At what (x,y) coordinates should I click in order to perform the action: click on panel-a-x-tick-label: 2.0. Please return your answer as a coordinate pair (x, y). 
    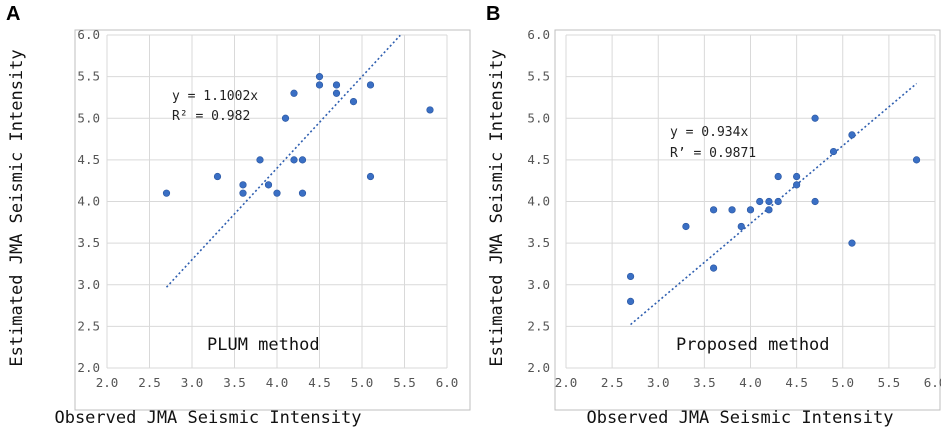
    Looking at the image, I should click on (107, 382).